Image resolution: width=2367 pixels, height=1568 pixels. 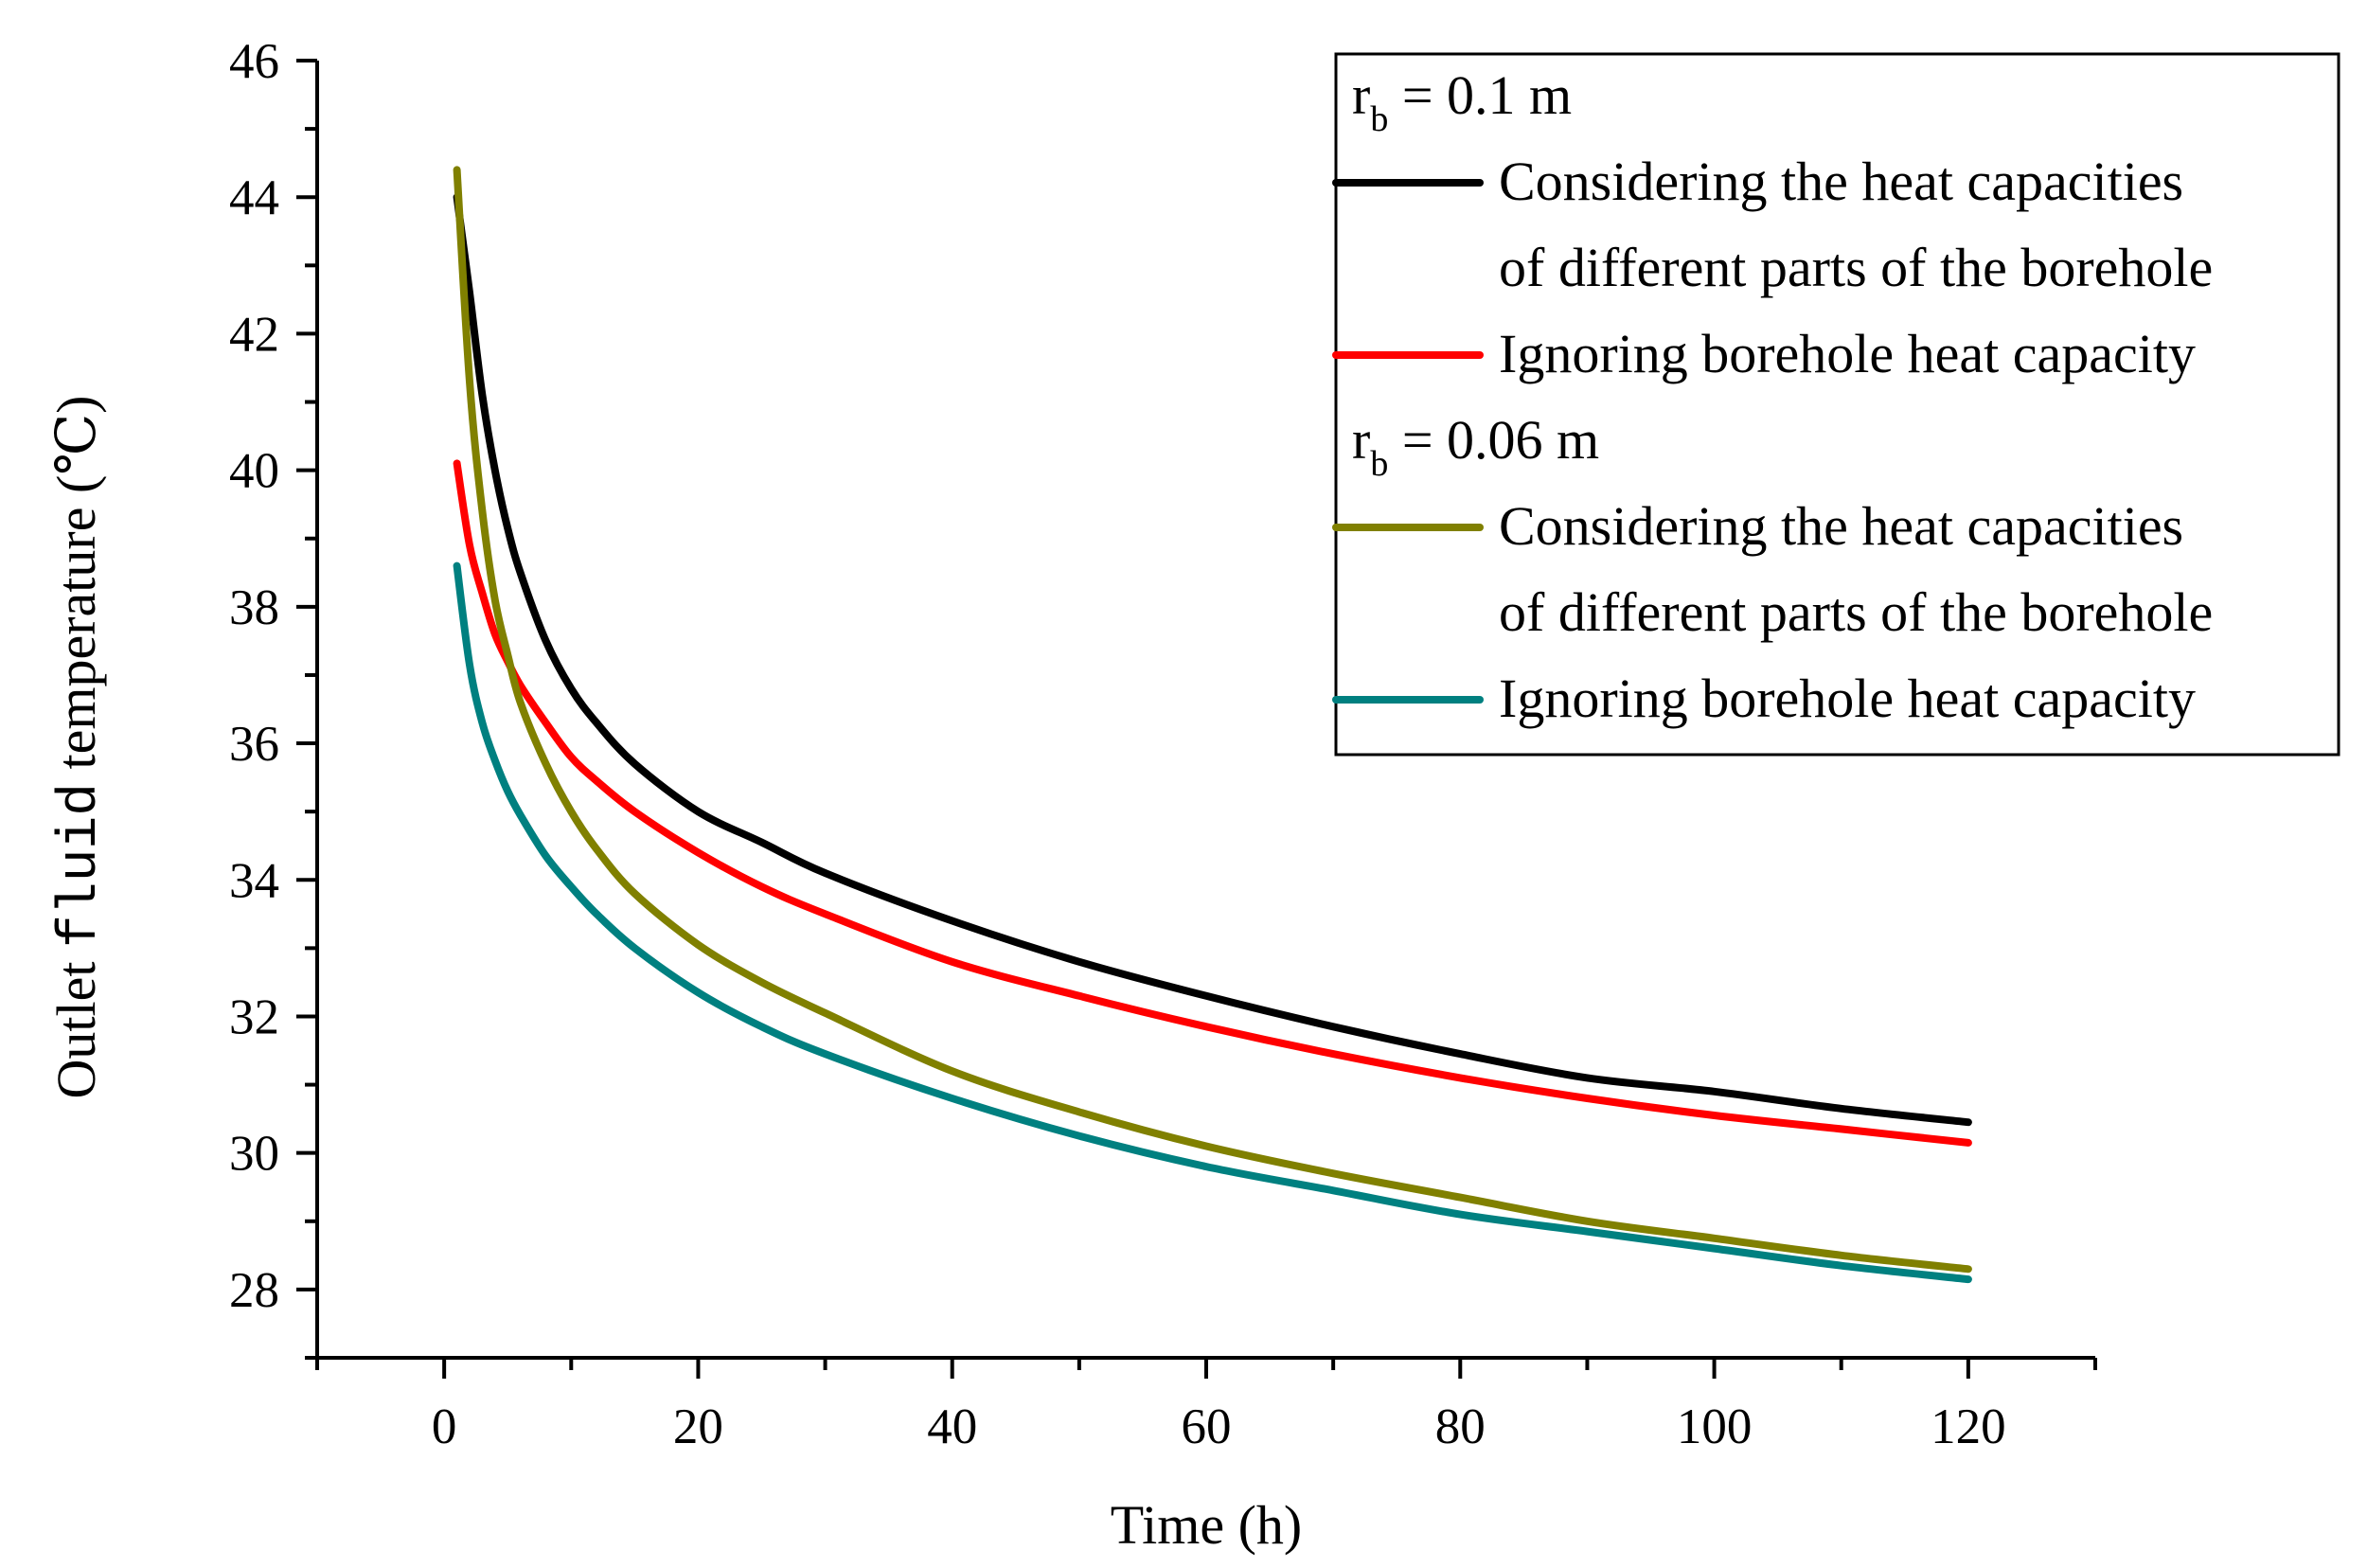 What do you see at coordinates (76, 629) in the screenshot?
I see `y-title-part-3: temperature (` at bounding box center [76, 629].